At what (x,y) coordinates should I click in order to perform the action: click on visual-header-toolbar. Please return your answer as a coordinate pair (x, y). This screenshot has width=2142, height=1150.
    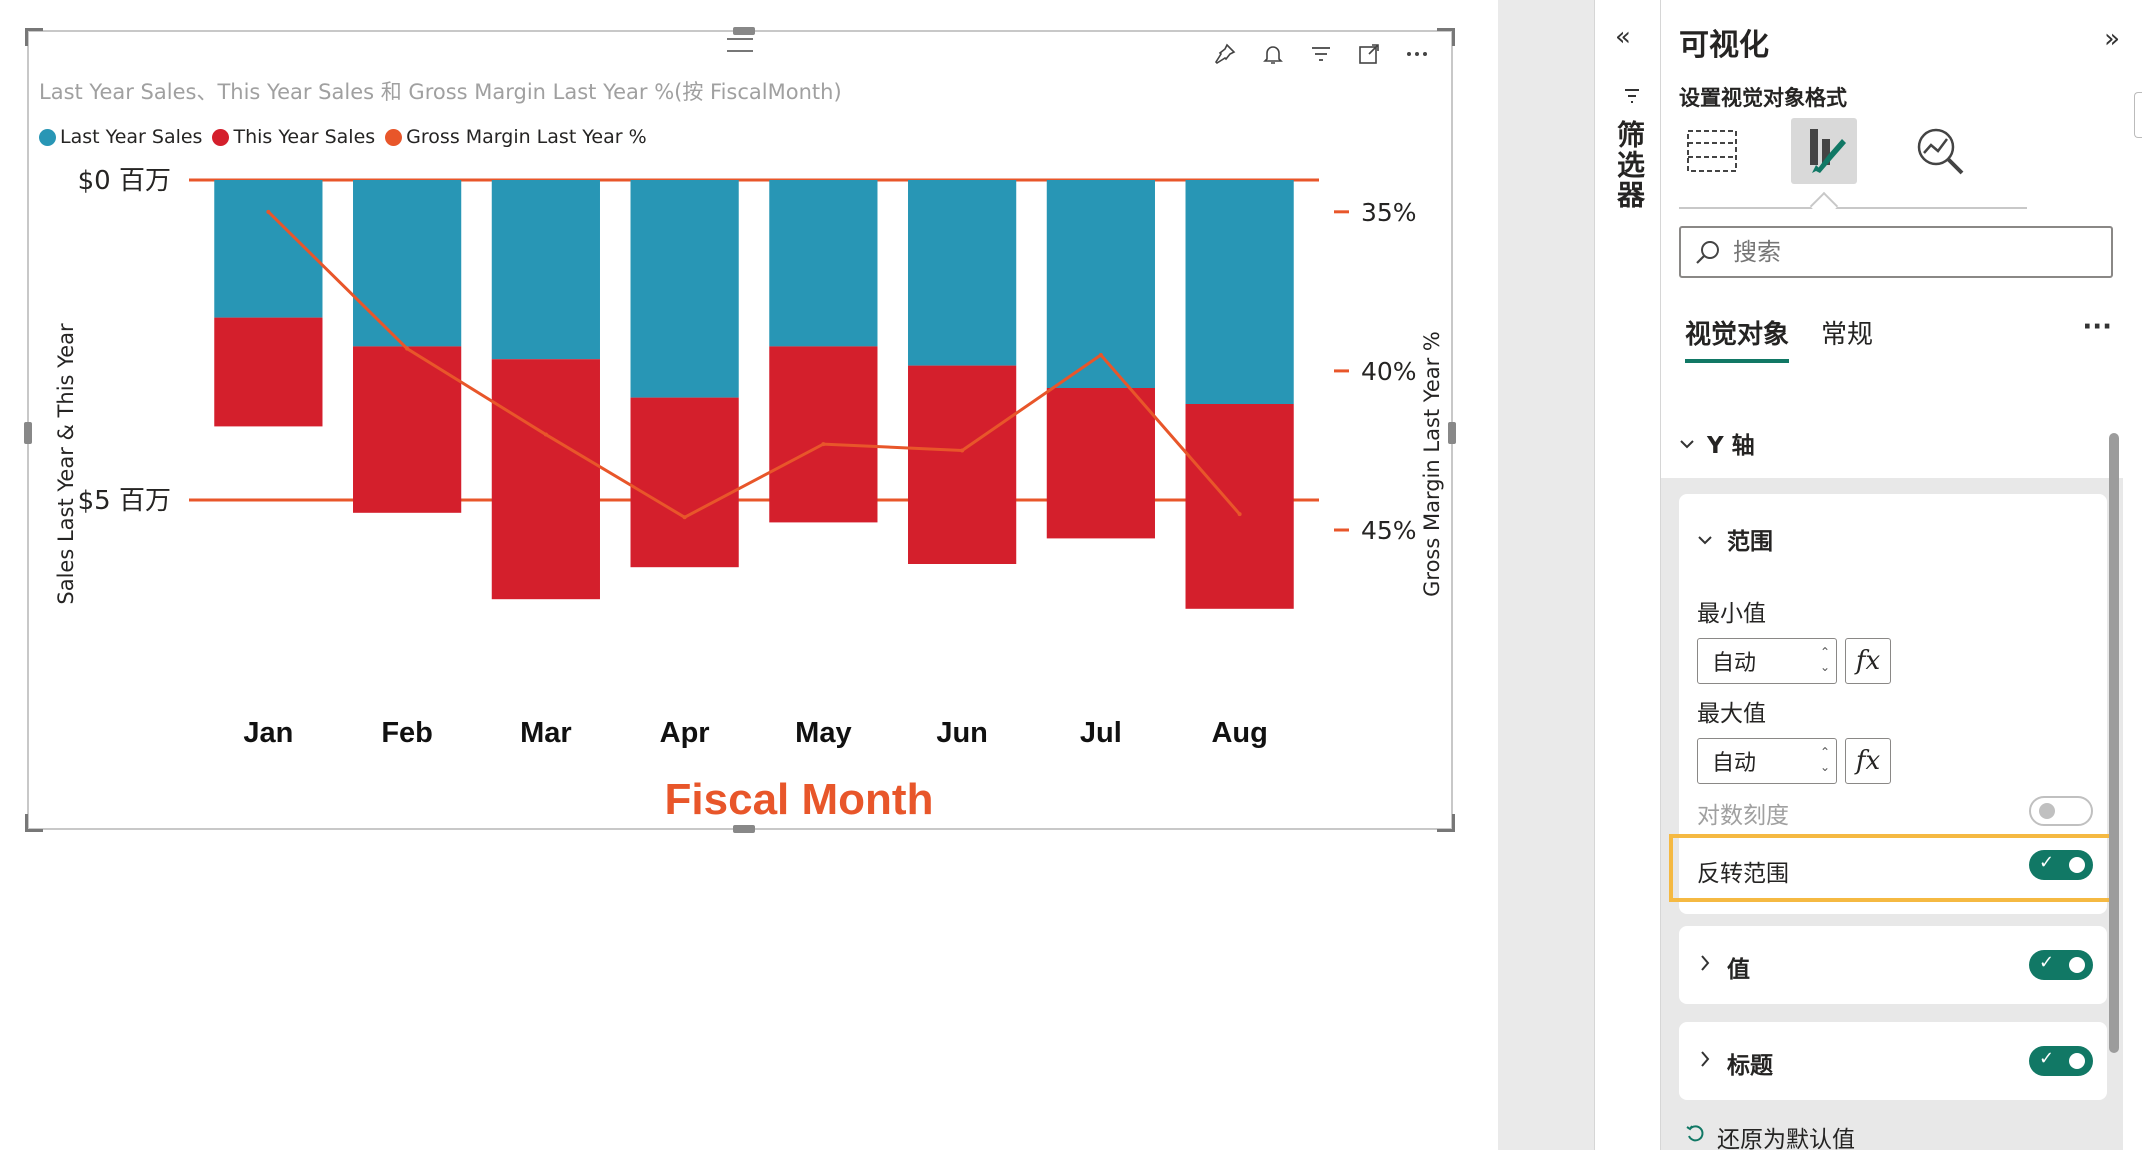
    Looking at the image, I should click on (1321, 54).